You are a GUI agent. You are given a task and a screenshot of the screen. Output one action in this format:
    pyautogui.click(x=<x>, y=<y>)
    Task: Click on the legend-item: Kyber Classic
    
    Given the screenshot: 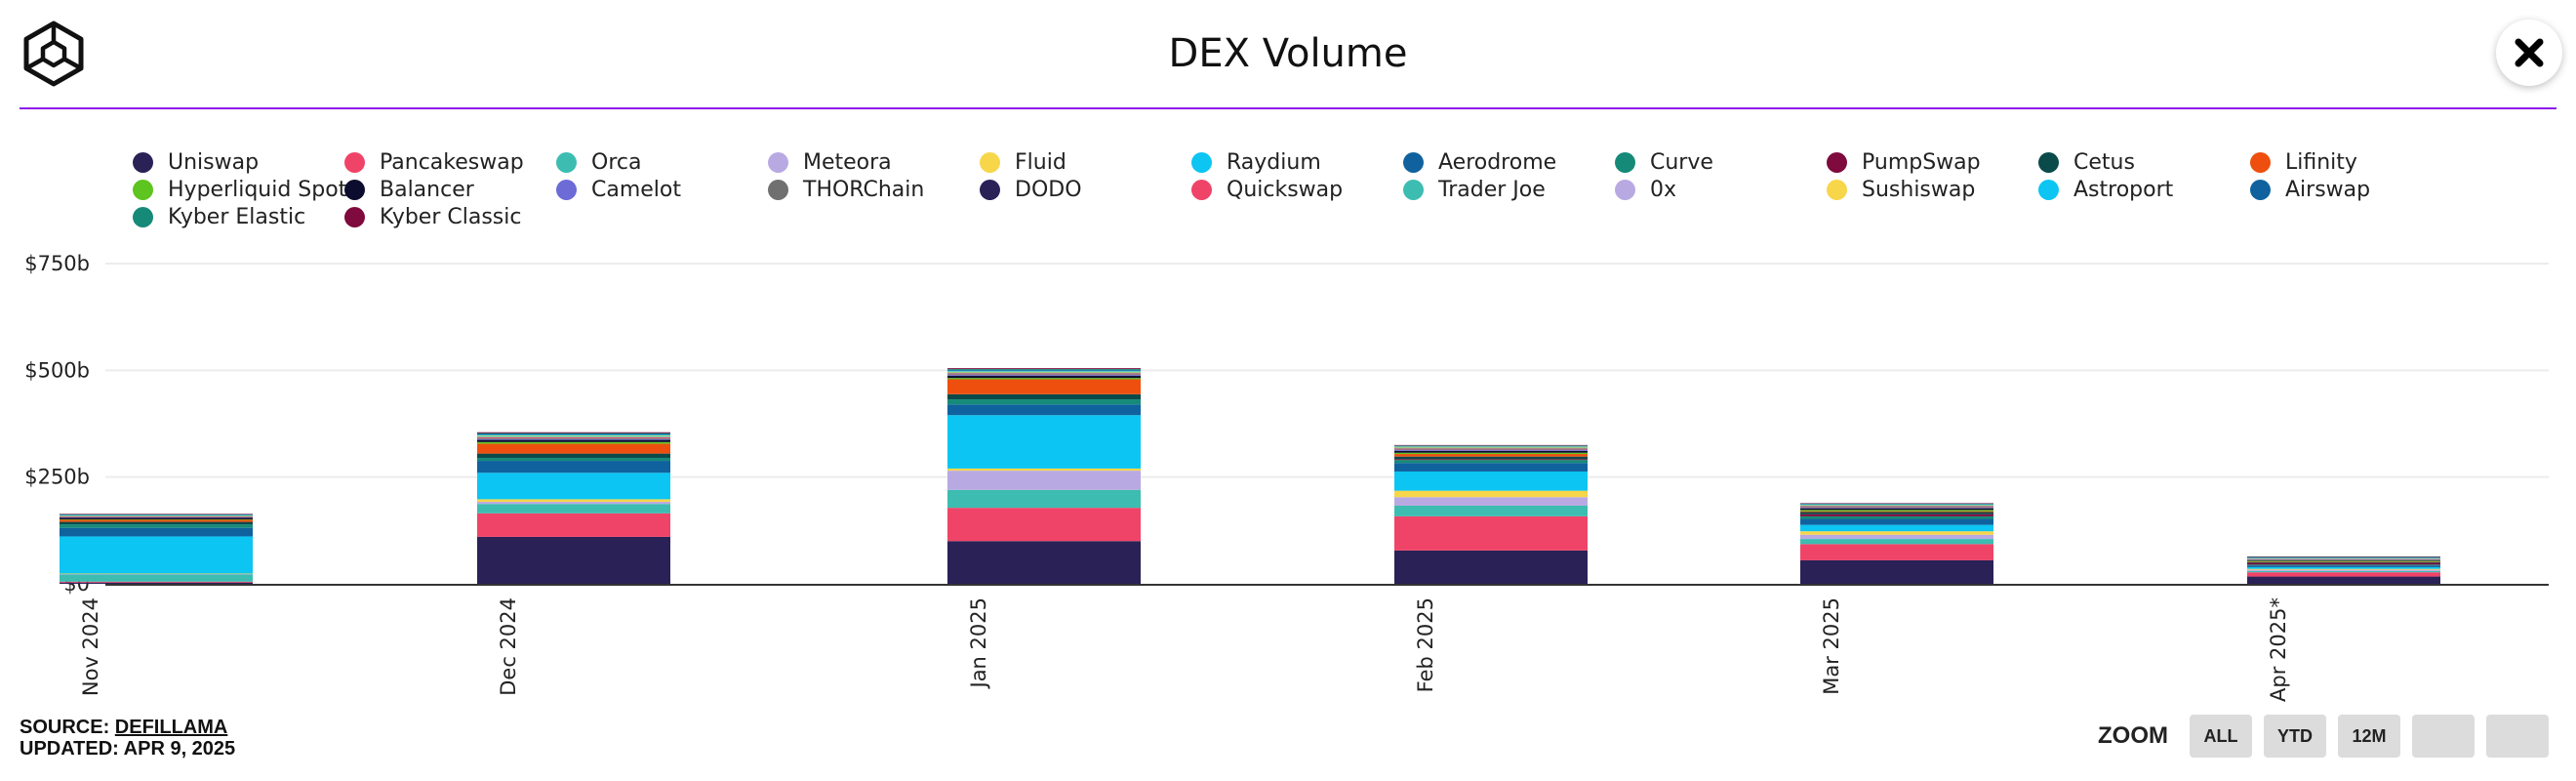 What is the action you would take?
    pyautogui.click(x=432, y=216)
    